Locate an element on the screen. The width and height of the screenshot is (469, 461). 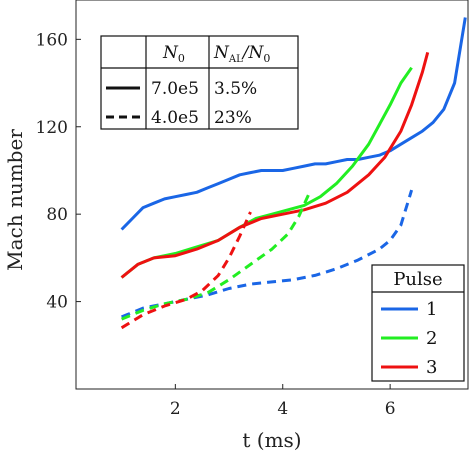
table-header-ratio: NAL/N0 is located at coordinates (241, 54).